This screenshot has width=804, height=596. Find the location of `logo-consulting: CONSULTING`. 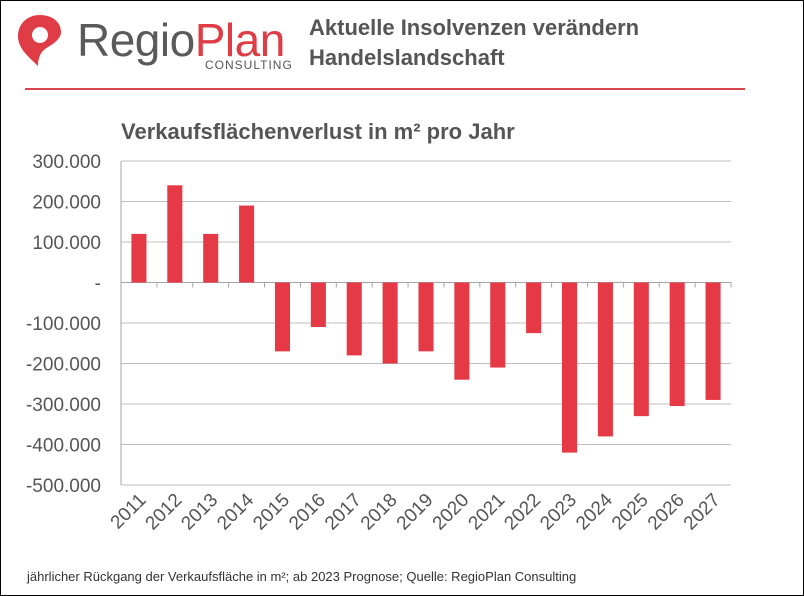

logo-consulting: CONSULTING is located at coordinates (249, 65).